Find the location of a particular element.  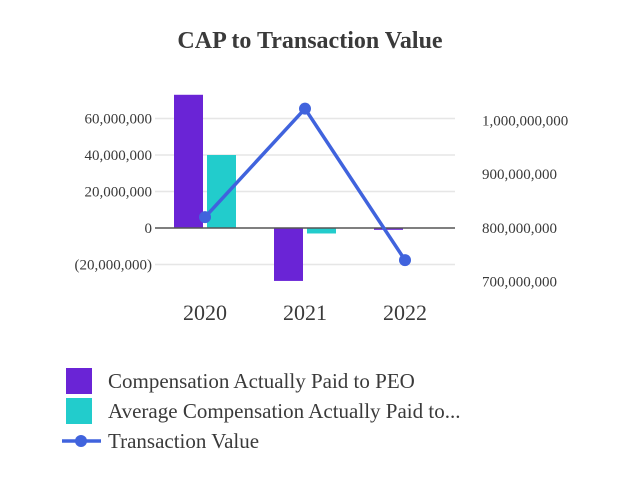

x-tick-label: 2020 is located at coordinates (205, 312).